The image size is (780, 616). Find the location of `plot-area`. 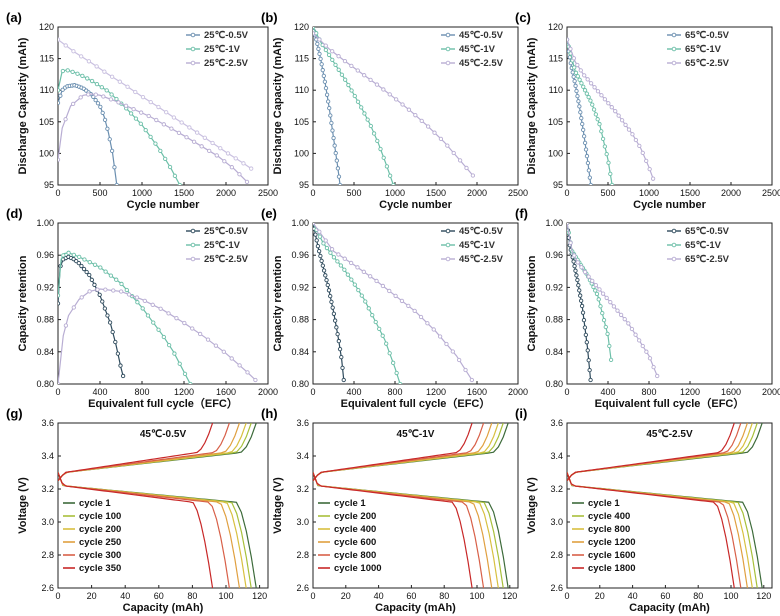

plot-area is located at coordinates (157, 505).